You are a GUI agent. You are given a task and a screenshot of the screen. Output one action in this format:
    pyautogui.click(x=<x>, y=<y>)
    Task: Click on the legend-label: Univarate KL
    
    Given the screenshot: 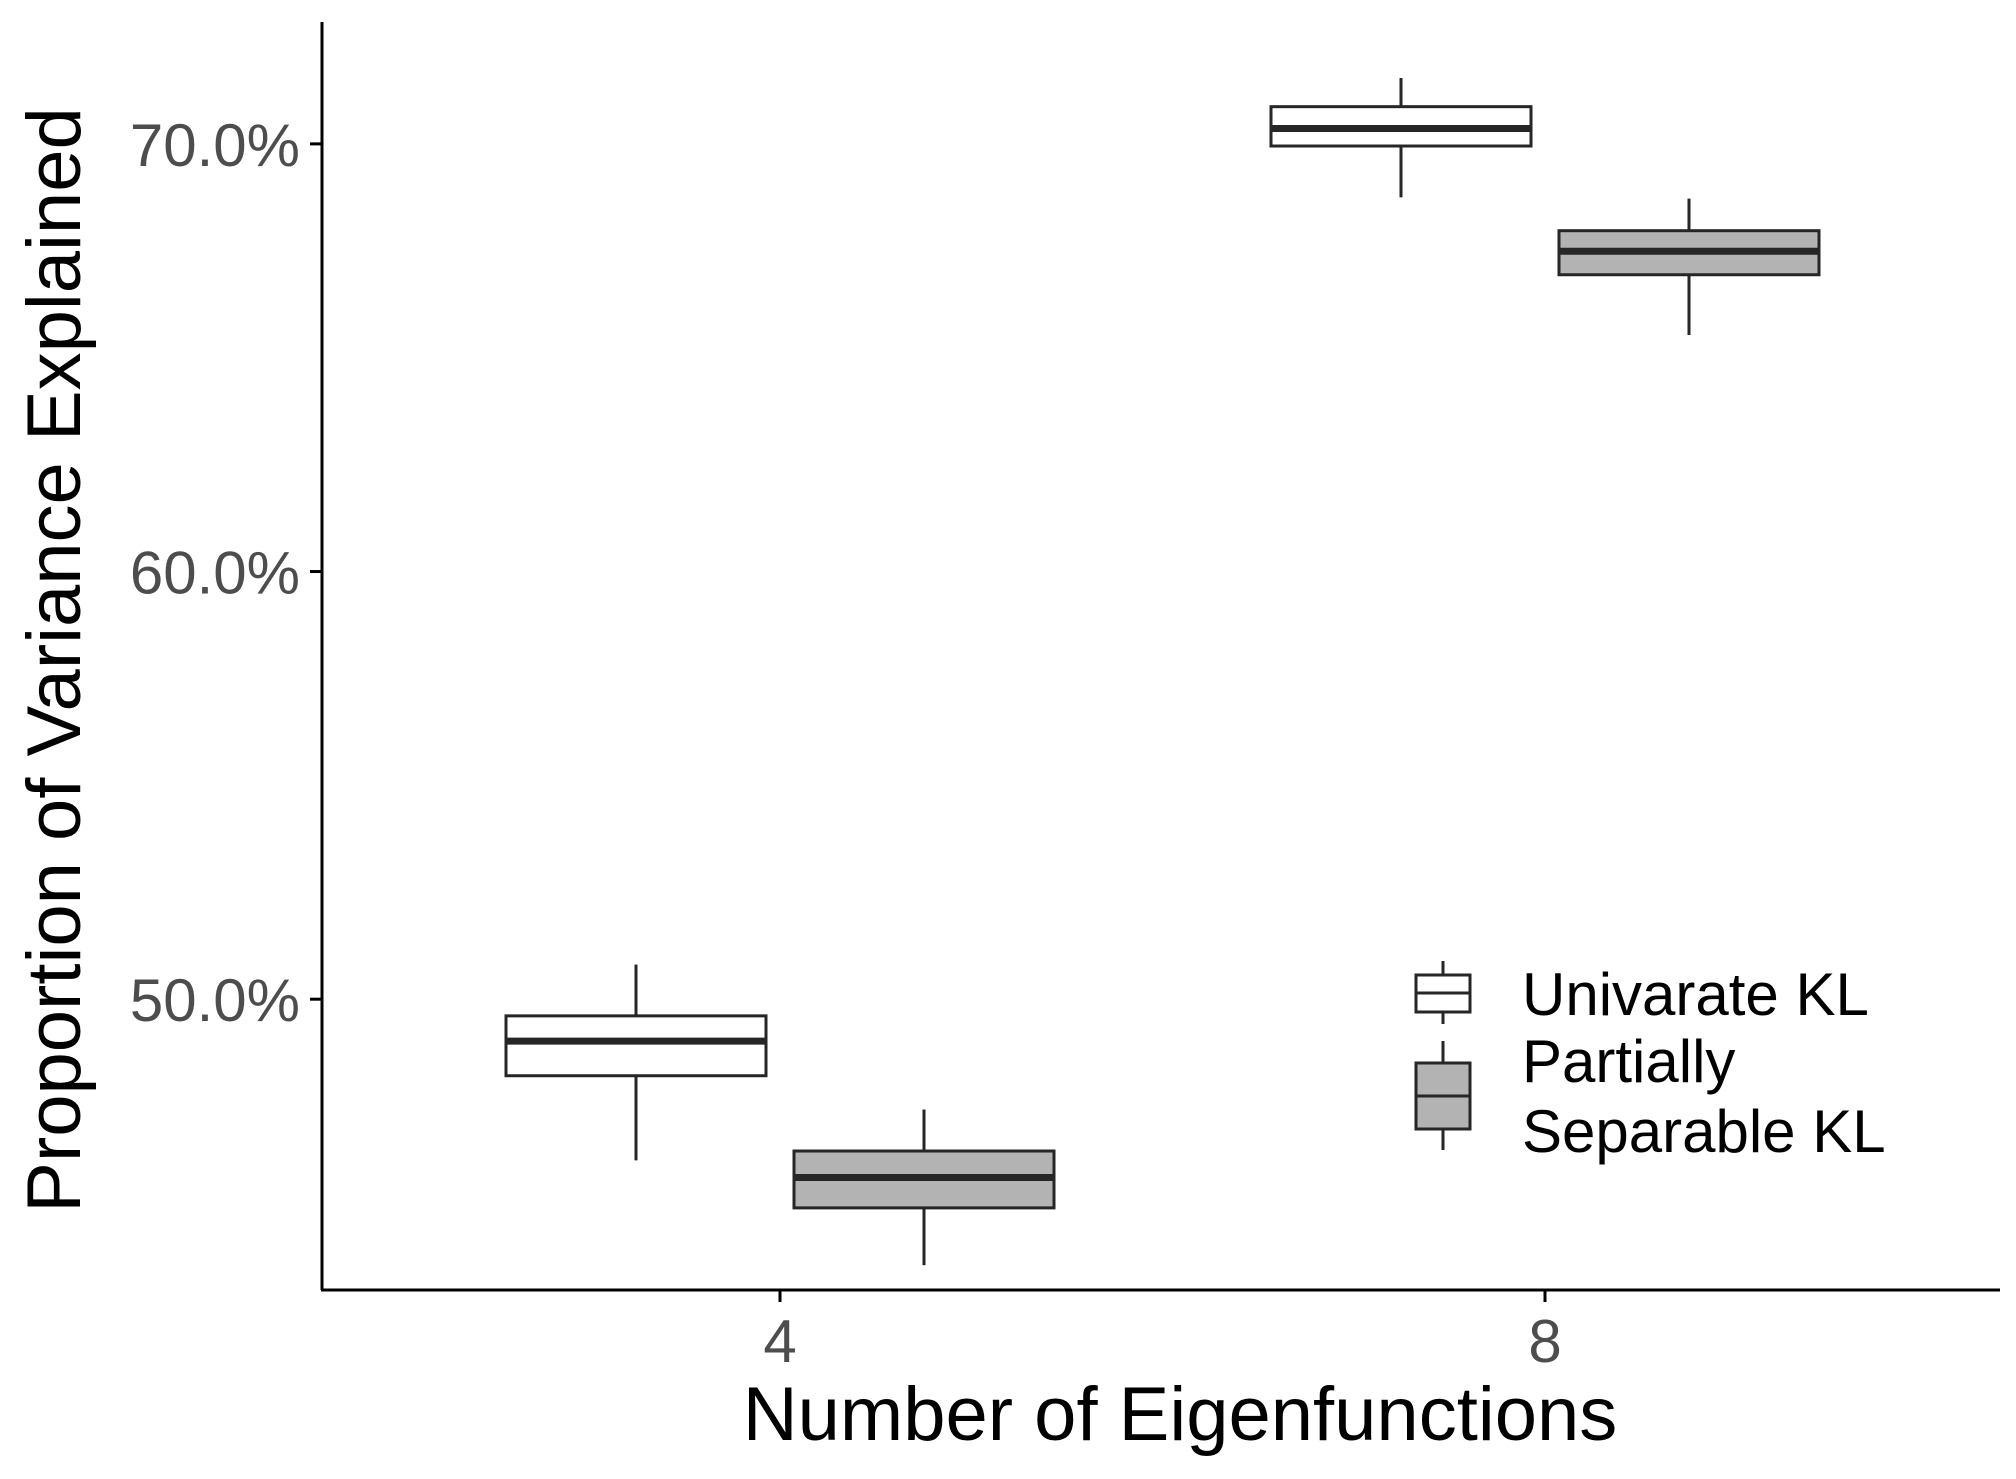 What is the action you would take?
    pyautogui.click(x=1695, y=994)
    